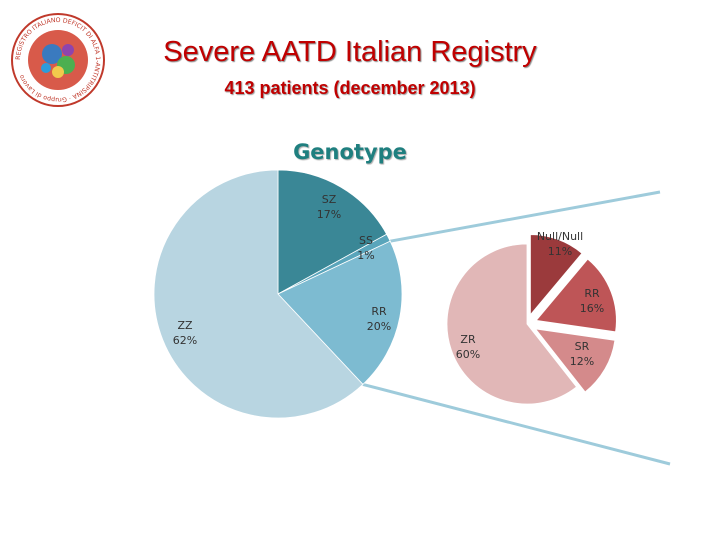  What do you see at coordinates (582, 354) in the screenshot?
I see `slice-label-sub-sr-2: SR 12%` at bounding box center [582, 354].